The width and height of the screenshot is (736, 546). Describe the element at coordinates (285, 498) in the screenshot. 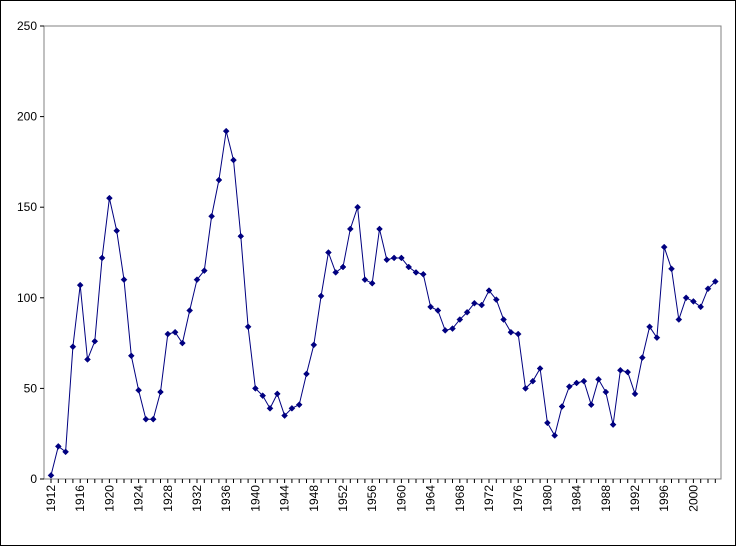

I see `x-tick-label: 1944` at that location.